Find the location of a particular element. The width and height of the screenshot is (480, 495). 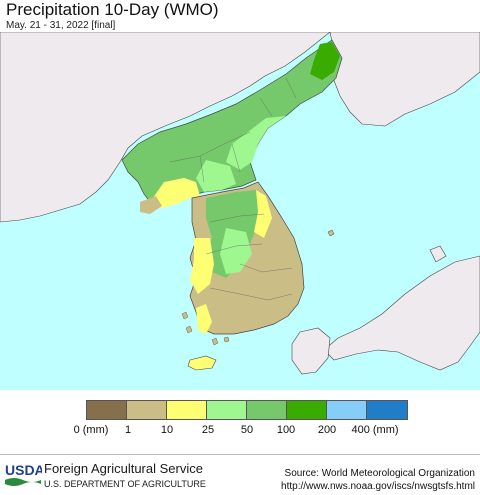

legend-labels: 0 (mm) 1 10 25 50 100 200 400 (mm) is located at coordinates (240, 431).